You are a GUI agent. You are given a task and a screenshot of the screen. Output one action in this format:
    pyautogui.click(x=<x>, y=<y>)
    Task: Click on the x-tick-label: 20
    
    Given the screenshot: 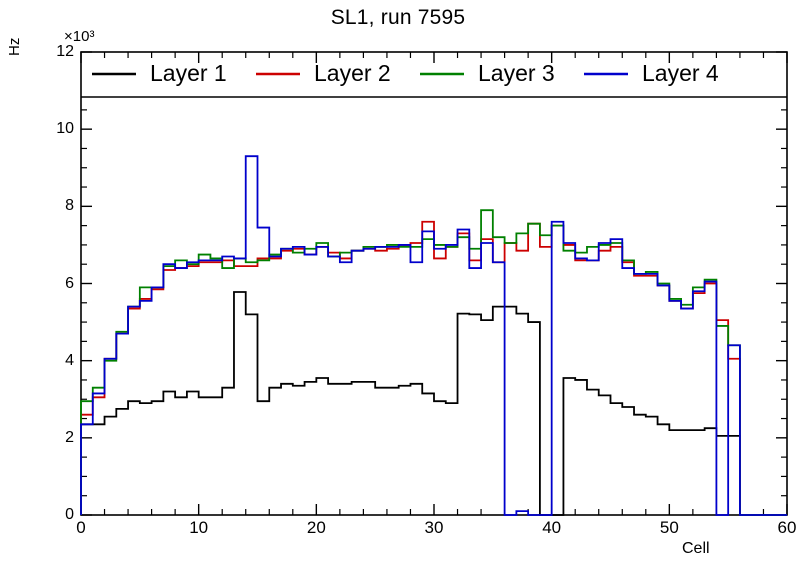 What is the action you would take?
    pyautogui.click(x=316, y=527)
    